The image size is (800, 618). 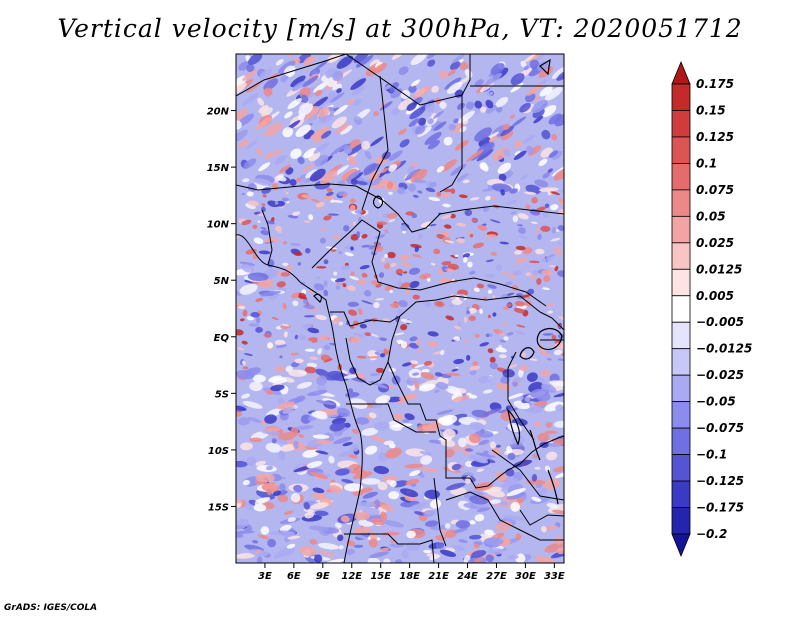 What do you see at coordinates (218, 225) in the screenshot?
I see `lat-label: 10N` at bounding box center [218, 225].